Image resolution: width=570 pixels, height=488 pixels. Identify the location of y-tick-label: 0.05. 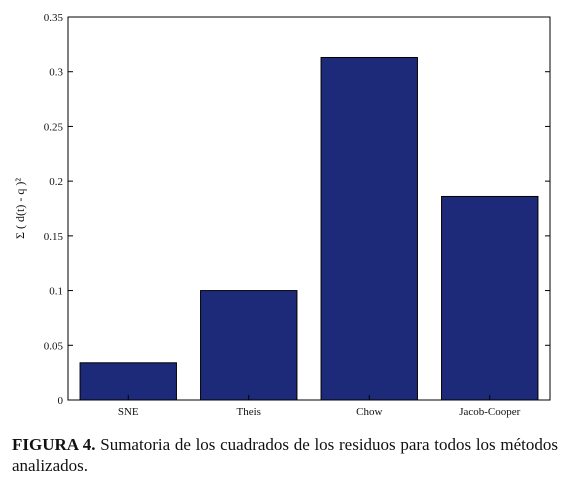
(54, 346).